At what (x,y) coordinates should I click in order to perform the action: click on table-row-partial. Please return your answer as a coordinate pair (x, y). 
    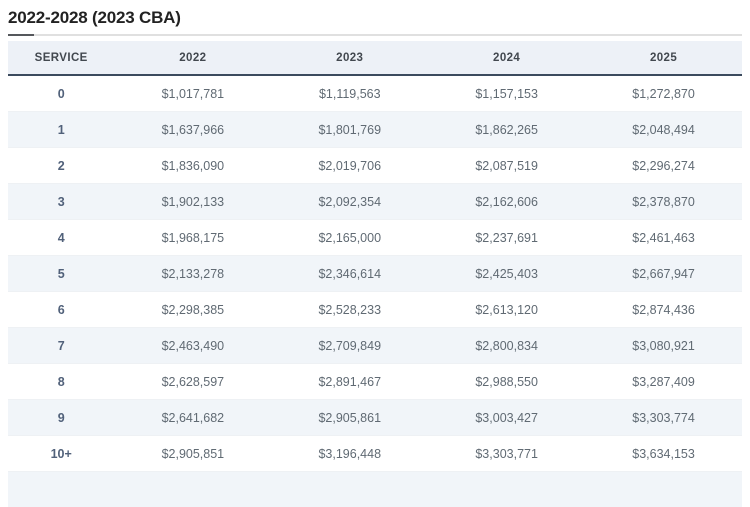
    Looking at the image, I should click on (375, 489).